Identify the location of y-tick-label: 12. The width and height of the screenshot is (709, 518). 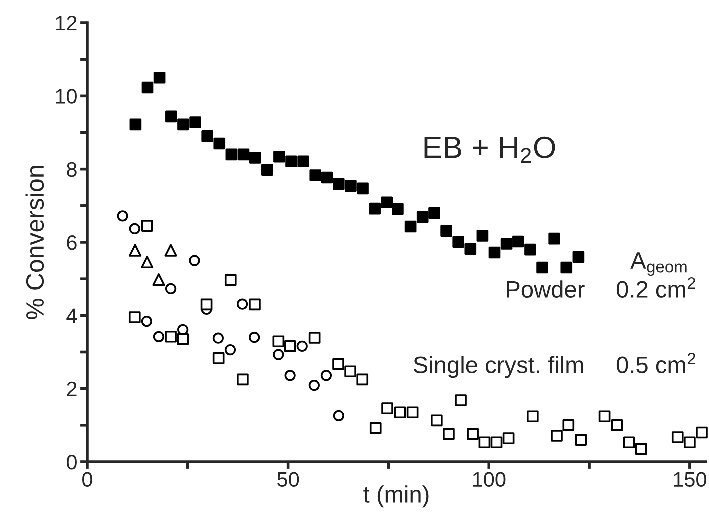
(66, 23).